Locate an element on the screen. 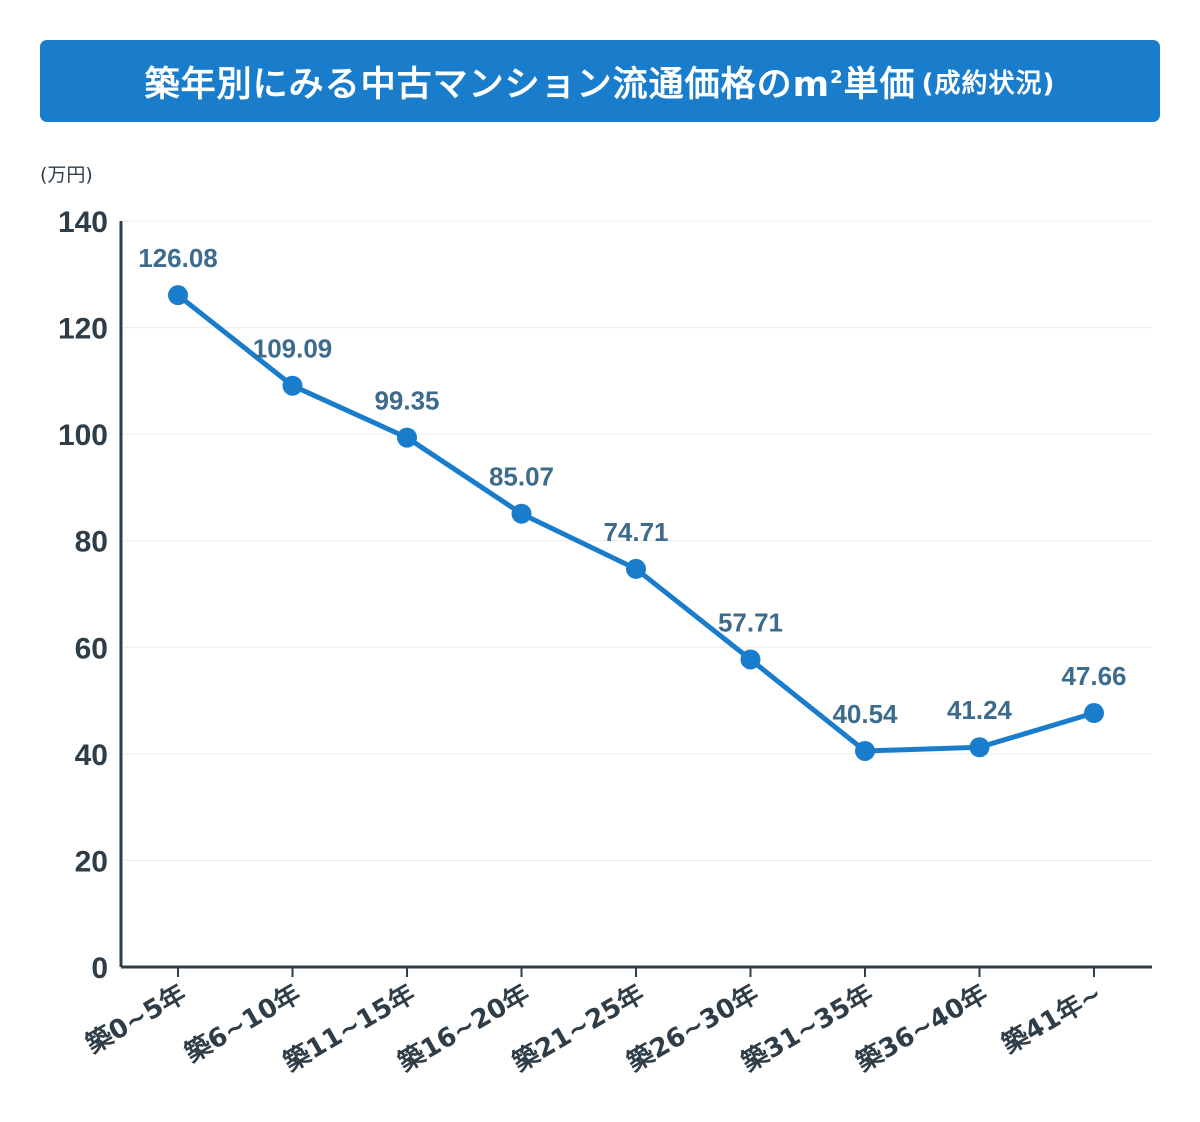  y-tick-label: 100 is located at coordinates (83, 435).